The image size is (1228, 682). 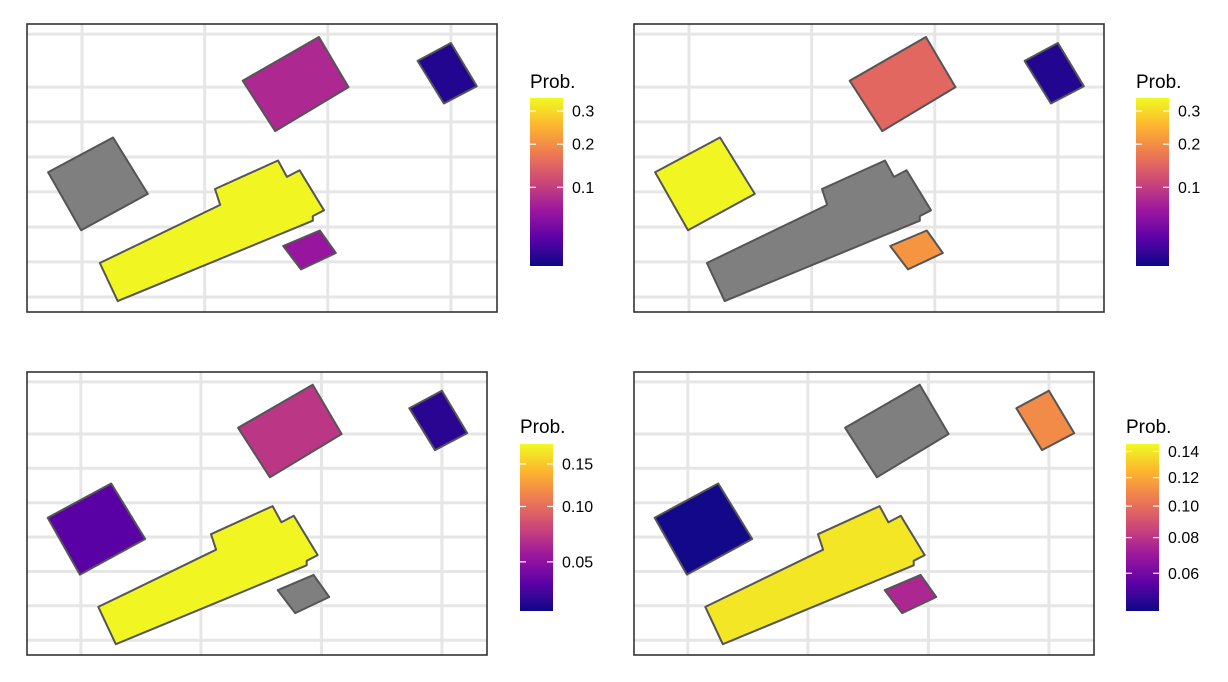 I want to click on colorbar-tick-label: 0.08, so click(x=1183, y=538).